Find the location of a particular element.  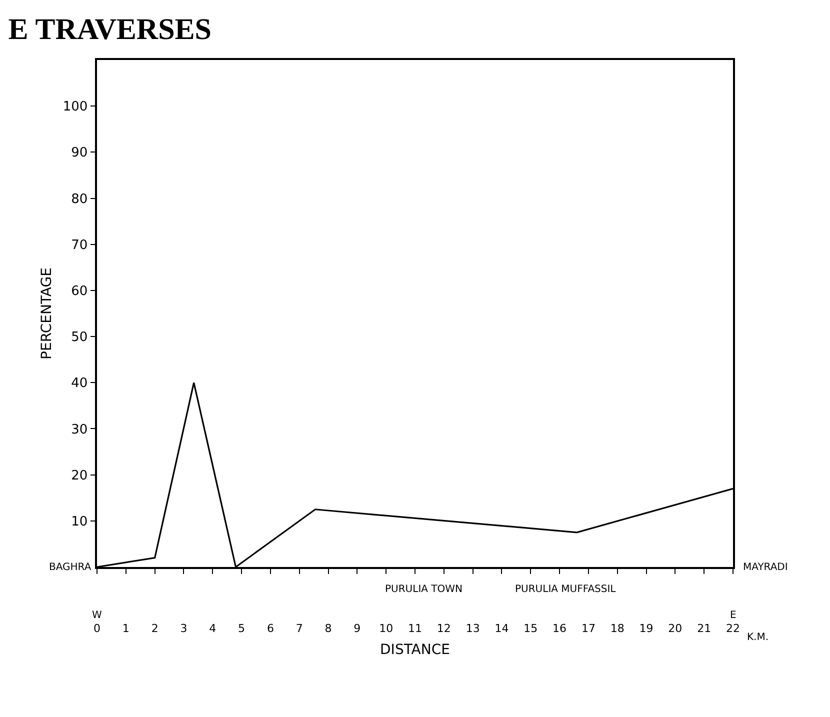

x-tick-label: 7 is located at coordinates (299, 628).